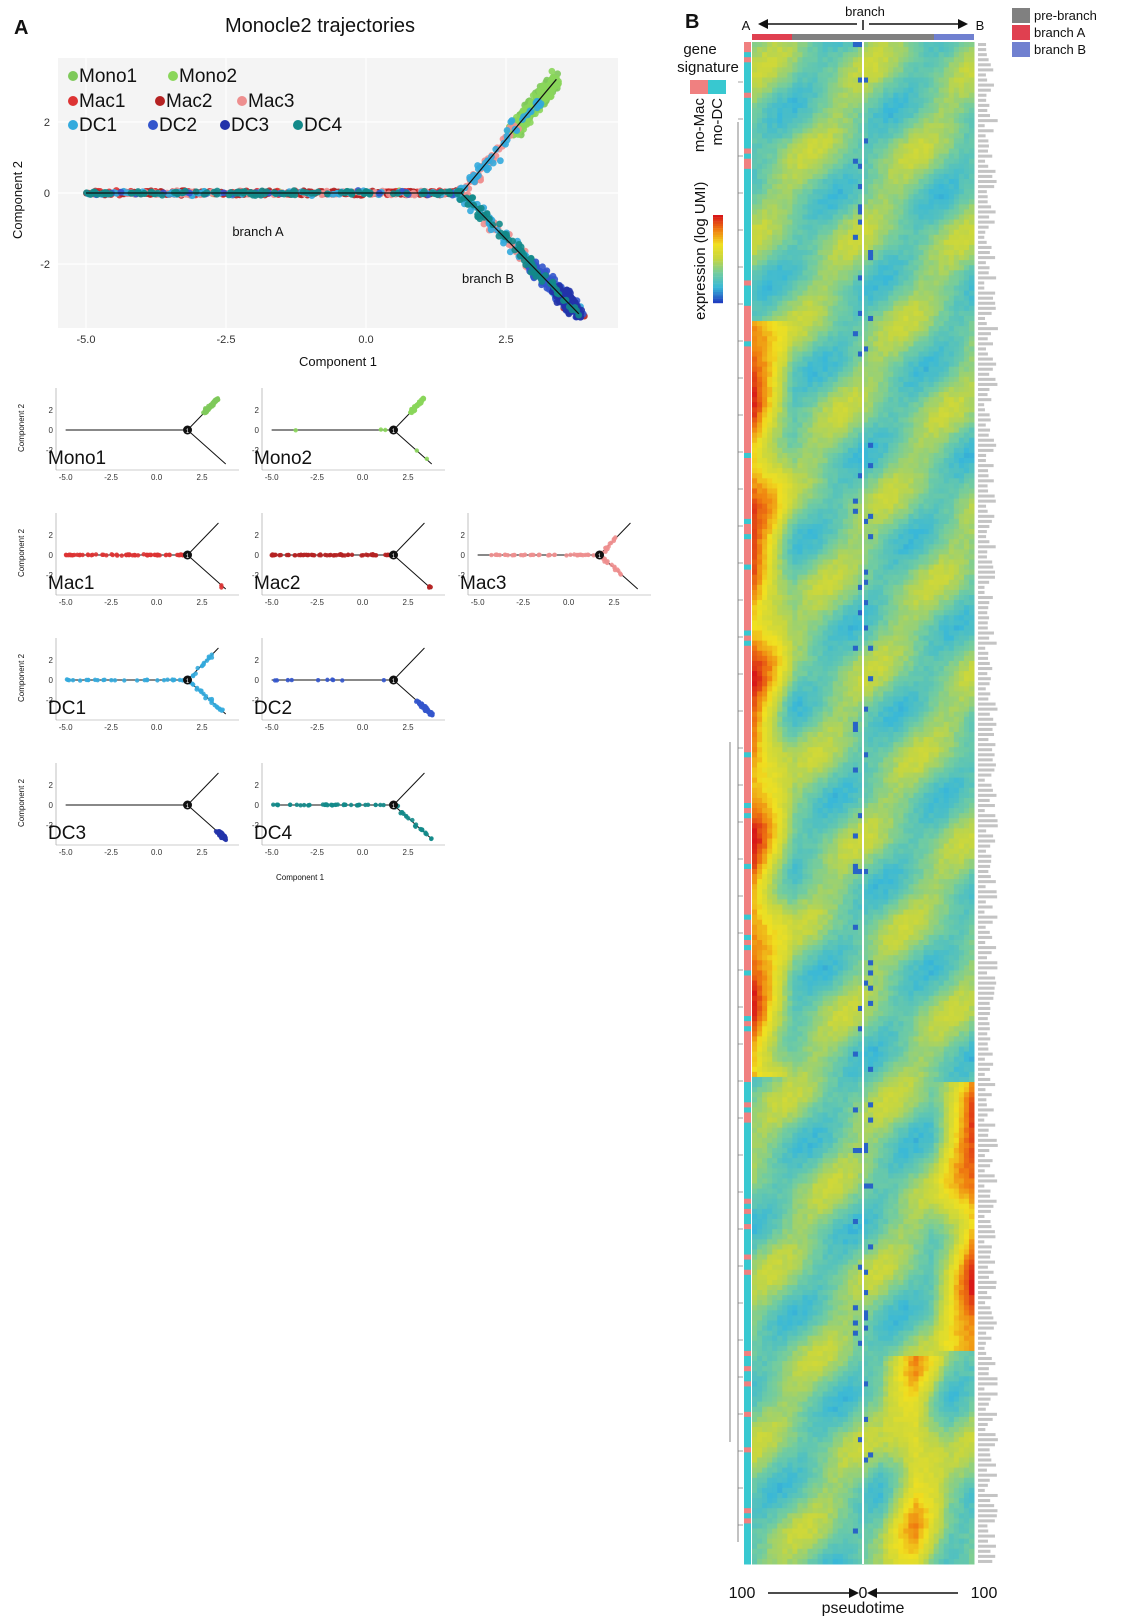 Image resolution: width=1146 pixels, height=1616 pixels. I want to click on data-point-mac3, so click(507, 555).